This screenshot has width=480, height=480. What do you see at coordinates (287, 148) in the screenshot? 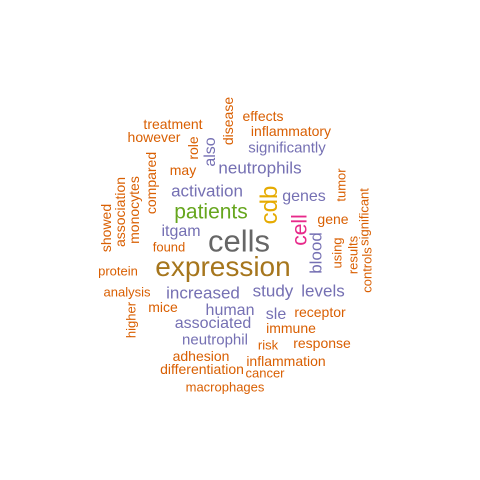
I see `word-significantly: significantly` at bounding box center [287, 148].